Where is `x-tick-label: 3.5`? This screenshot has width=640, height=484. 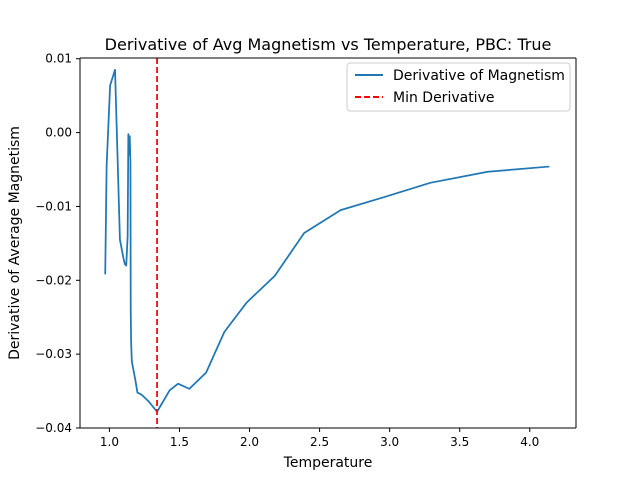 x-tick-label: 3.5 is located at coordinates (459, 442).